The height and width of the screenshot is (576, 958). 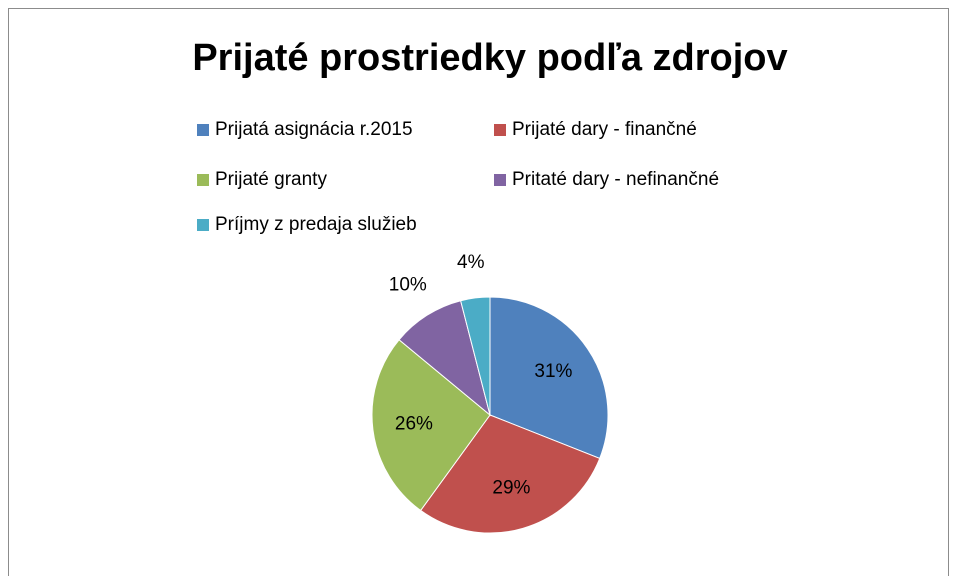 What do you see at coordinates (314, 129) in the screenshot?
I see `legend-label: Prijatá asignácia r.2015` at bounding box center [314, 129].